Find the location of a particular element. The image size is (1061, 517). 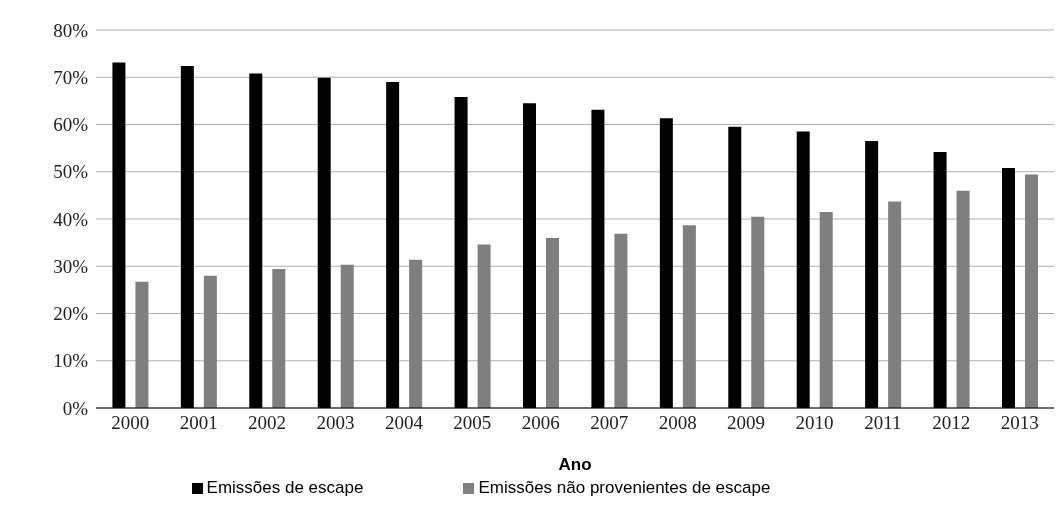

y-tick-label: 0% is located at coordinates (75, 408).